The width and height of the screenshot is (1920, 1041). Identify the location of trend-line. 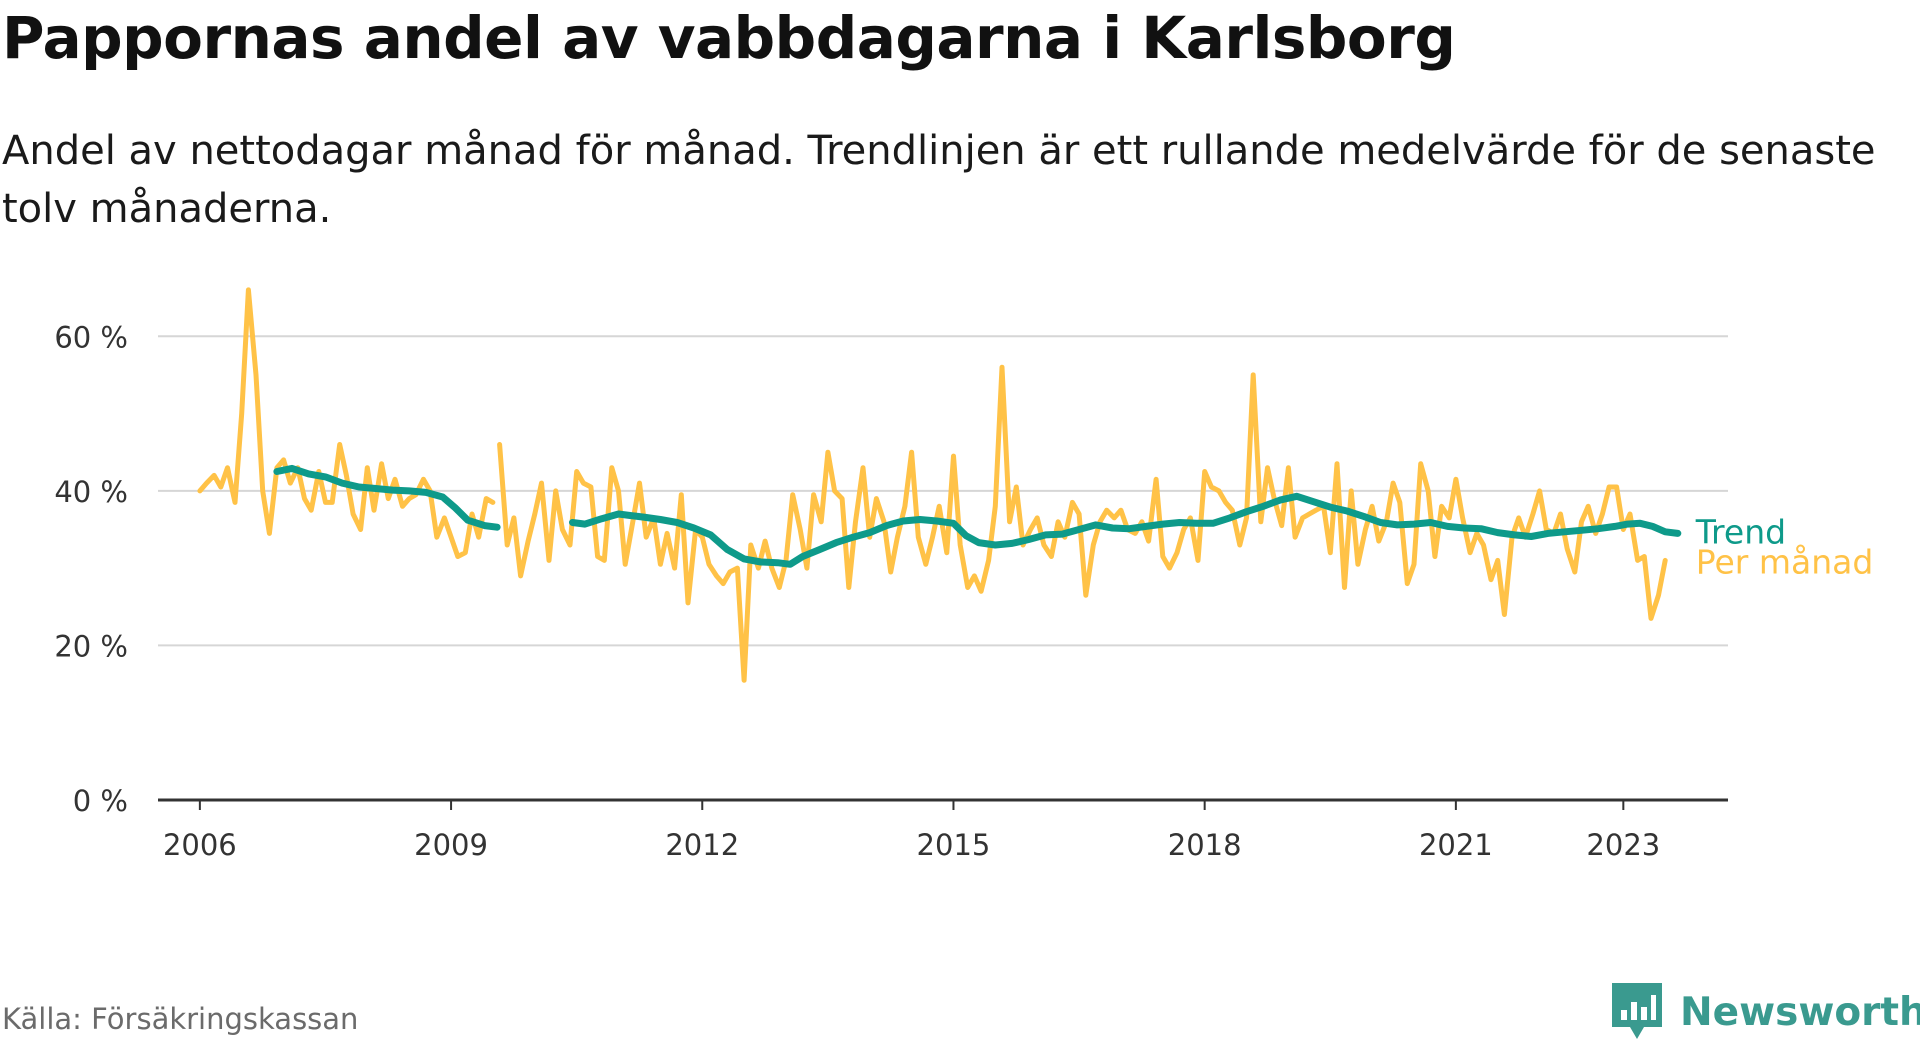
(977, 516).